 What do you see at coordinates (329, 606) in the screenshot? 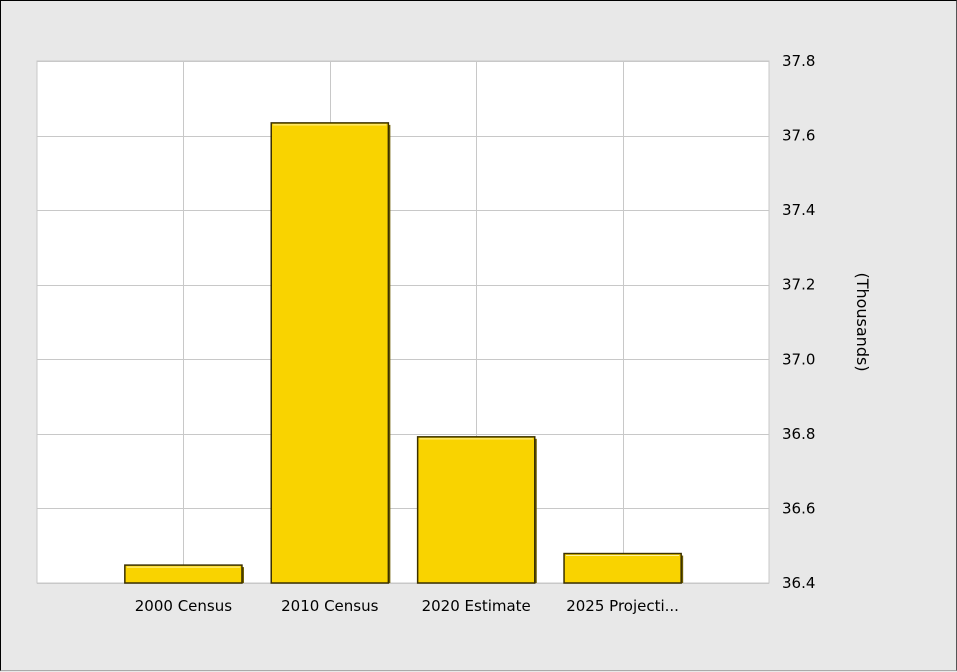
I see `x-category-label: 2010 Census` at bounding box center [329, 606].